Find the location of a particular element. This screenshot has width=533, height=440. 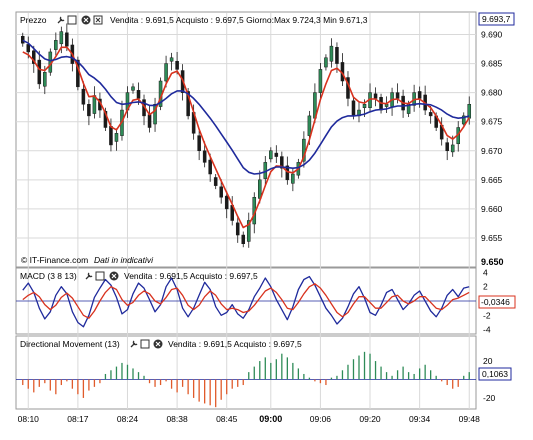

dm-panel-info: Vendita : 9.691,5 Acquisto : 9.697,5 is located at coordinates (235, 344).